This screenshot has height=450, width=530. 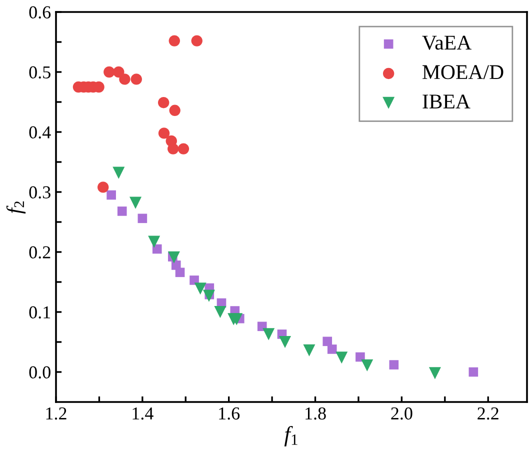 What do you see at coordinates (16, 207) in the screenshot?
I see `y-axis-title: f$_{2}$` at bounding box center [16, 207].